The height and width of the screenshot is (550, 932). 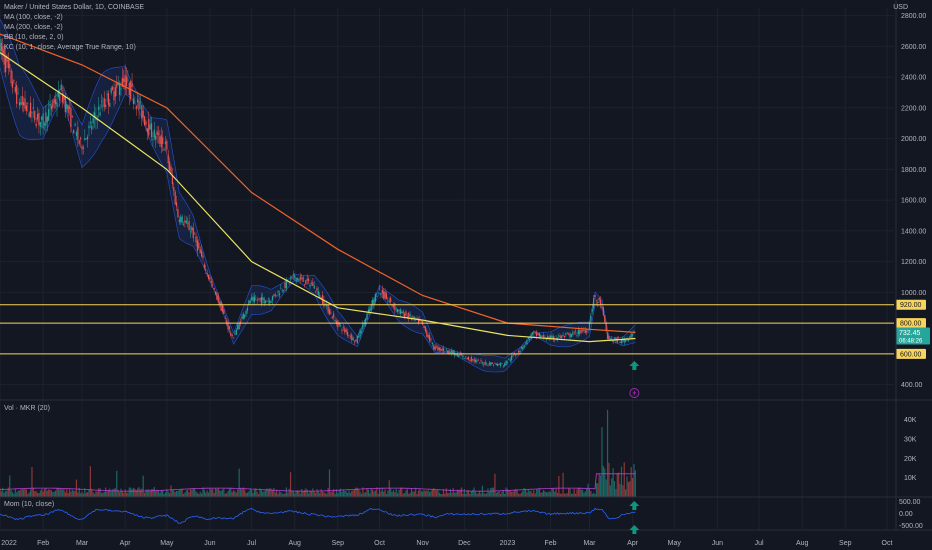 I want to click on momentum-label: Mom (10, close), so click(x=29, y=504).